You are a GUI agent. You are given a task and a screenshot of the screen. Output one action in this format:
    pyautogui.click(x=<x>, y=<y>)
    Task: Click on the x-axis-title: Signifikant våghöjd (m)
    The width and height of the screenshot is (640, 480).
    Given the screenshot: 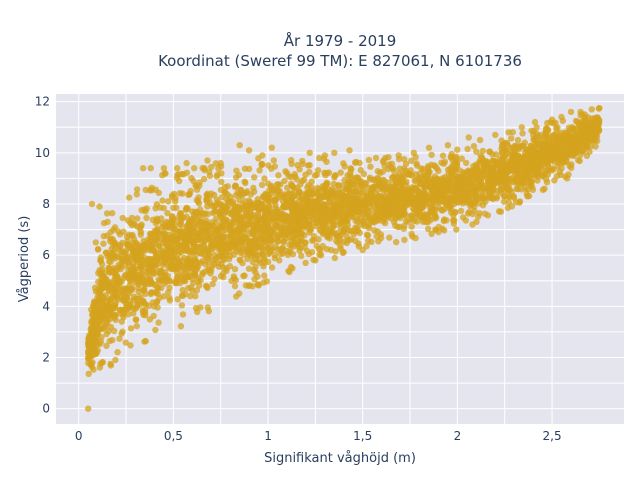 What is the action you would take?
    pyautogui.click(x=340, y=458)
    